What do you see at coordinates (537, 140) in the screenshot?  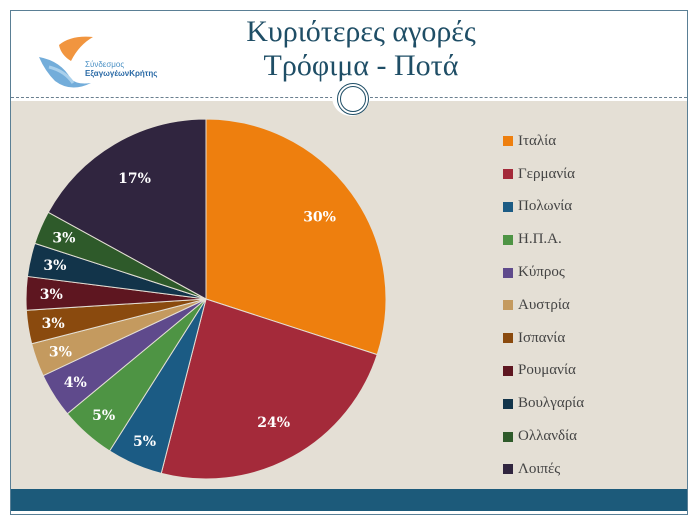 I see `legend-label: Ιταλία` at bounding box center [537, 140].